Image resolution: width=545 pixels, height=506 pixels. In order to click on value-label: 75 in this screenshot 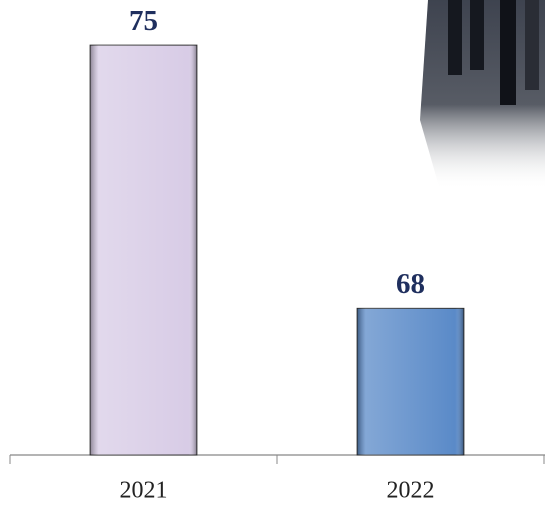, I will do `click(143, 21)`.